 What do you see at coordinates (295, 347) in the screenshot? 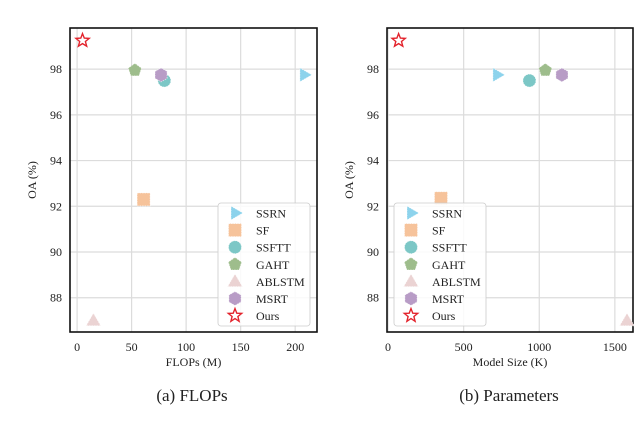
I see `x-tick-label: 200` at bounding box center [295, 347].